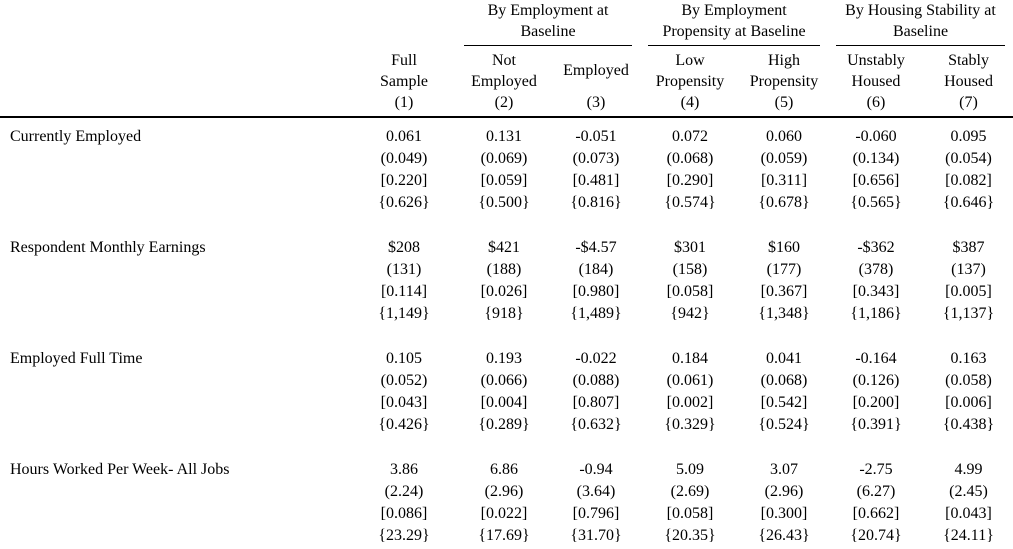 The width and height of the screenshot is (1013, 549). I want to click on column-header-label: Propensity, so click(784, 81).